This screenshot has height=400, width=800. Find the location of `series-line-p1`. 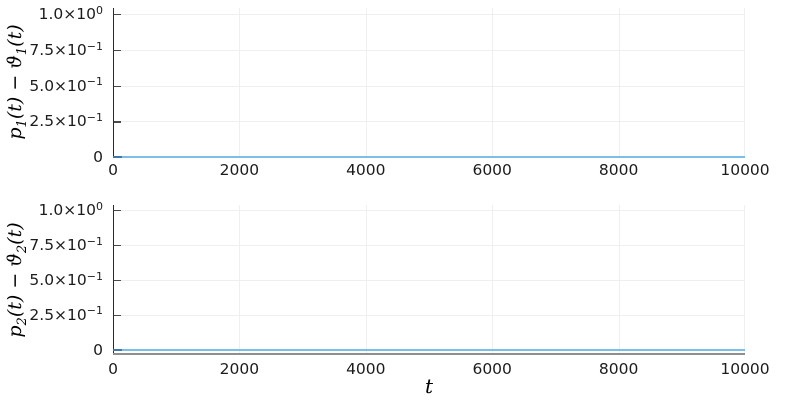

series-line-p1 is located at coordinates (429, 156).